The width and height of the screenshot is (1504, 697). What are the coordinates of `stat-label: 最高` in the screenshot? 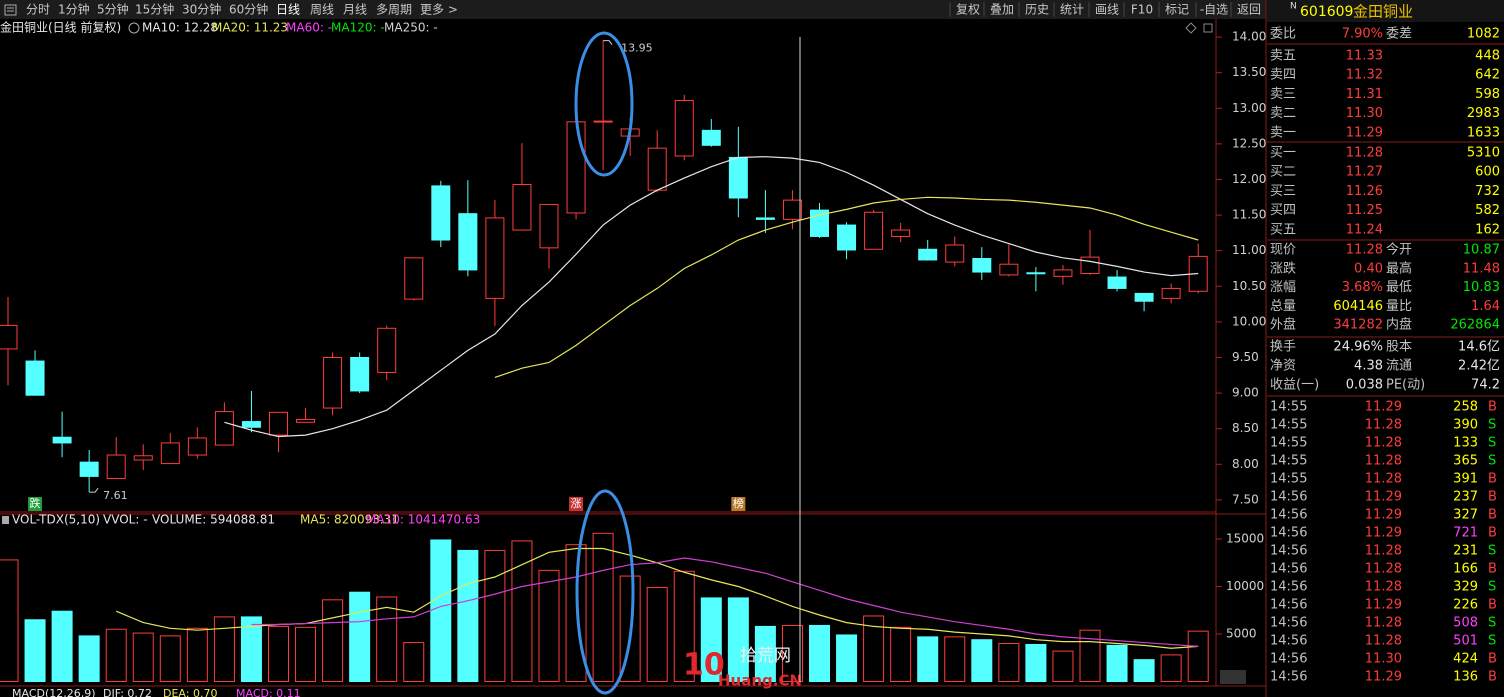 It's located at (1399, 268).